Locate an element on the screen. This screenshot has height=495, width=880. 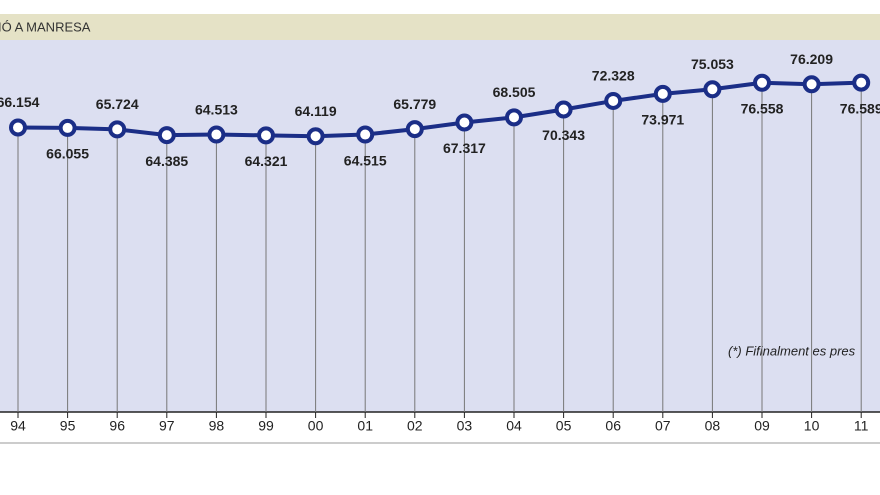
value-label: 76.558 is located at coordinates (762, 108).